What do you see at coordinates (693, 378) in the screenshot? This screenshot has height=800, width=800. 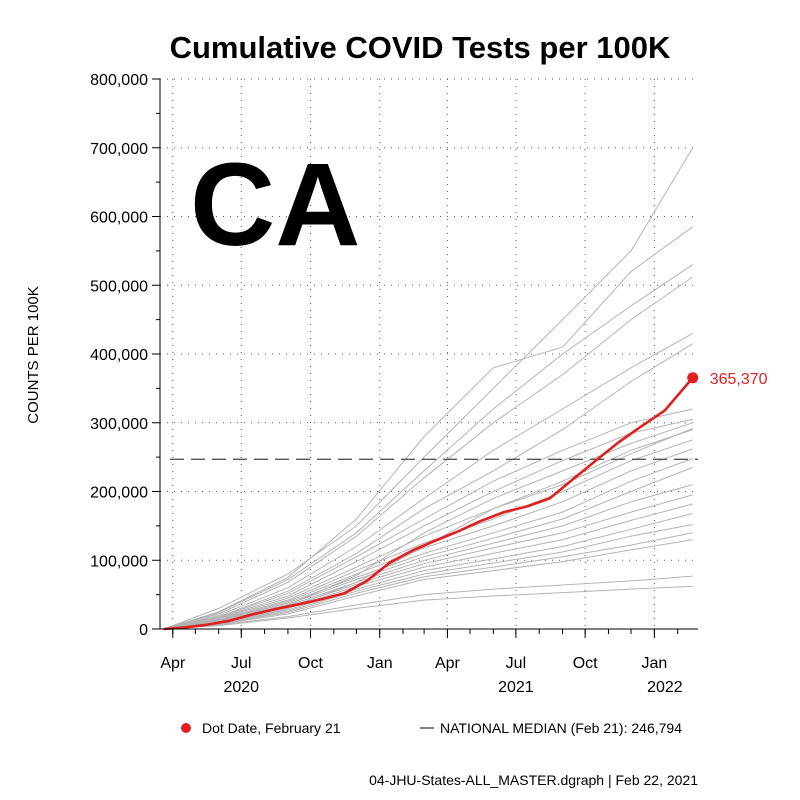 I see `highlight-end-dot` at bounding box center [693, 378].